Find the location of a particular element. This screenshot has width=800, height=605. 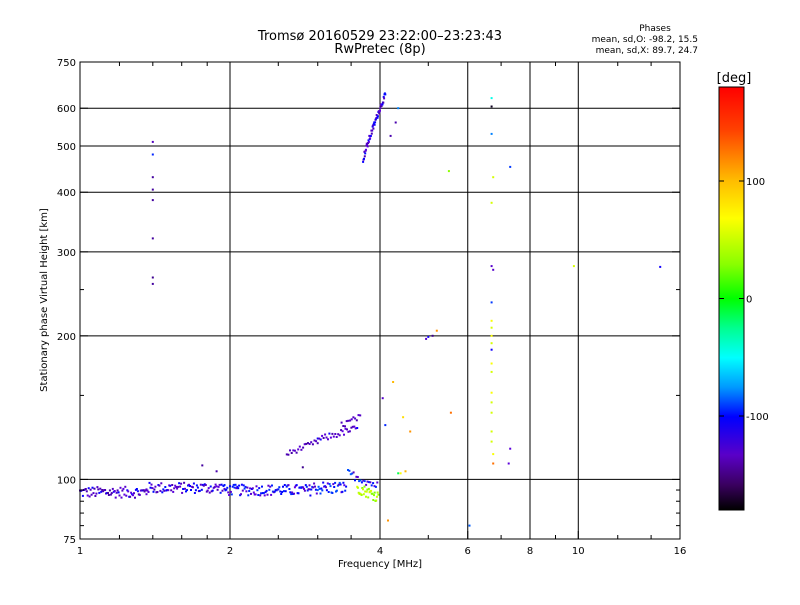

x-tick-label: 16 is located at coordinates (680, 551).